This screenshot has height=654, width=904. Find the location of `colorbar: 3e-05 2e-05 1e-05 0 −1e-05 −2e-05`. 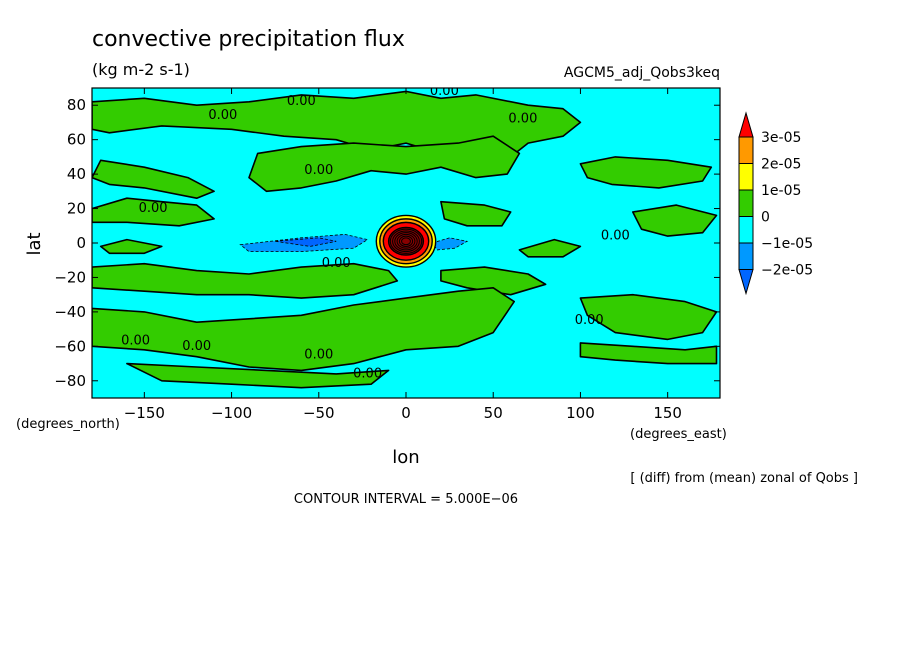

colorbar: 3e-05 2e-05 1e-05 0 −1e-05 −2e-05 is located at coordinates (775, 203).